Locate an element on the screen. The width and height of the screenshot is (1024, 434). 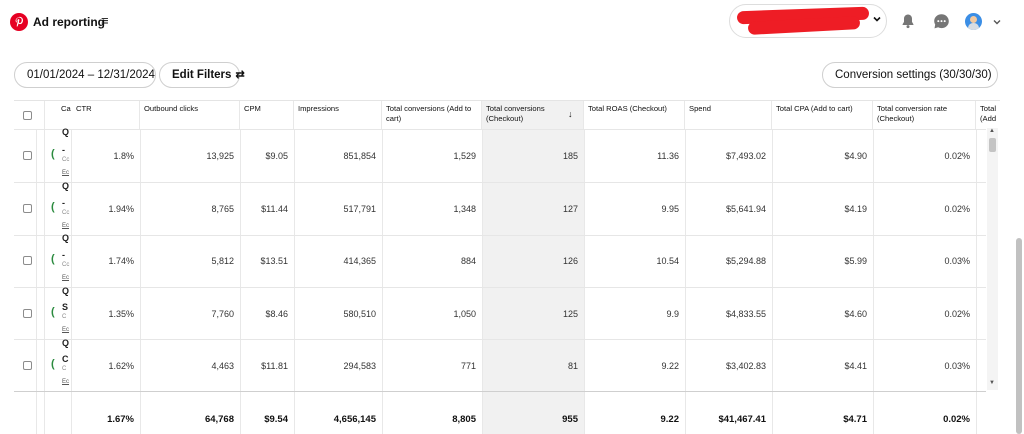
conversion-settings-button: Conversion settings (30/30/30) is located at coordinates (910, 75).